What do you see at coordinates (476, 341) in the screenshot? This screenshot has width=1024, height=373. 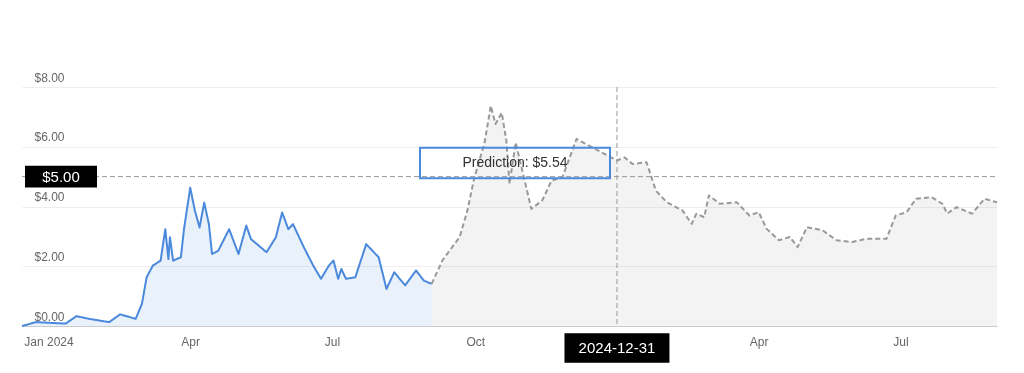 I see `x-tick-label: Oct` at bounding box center [476, 341].